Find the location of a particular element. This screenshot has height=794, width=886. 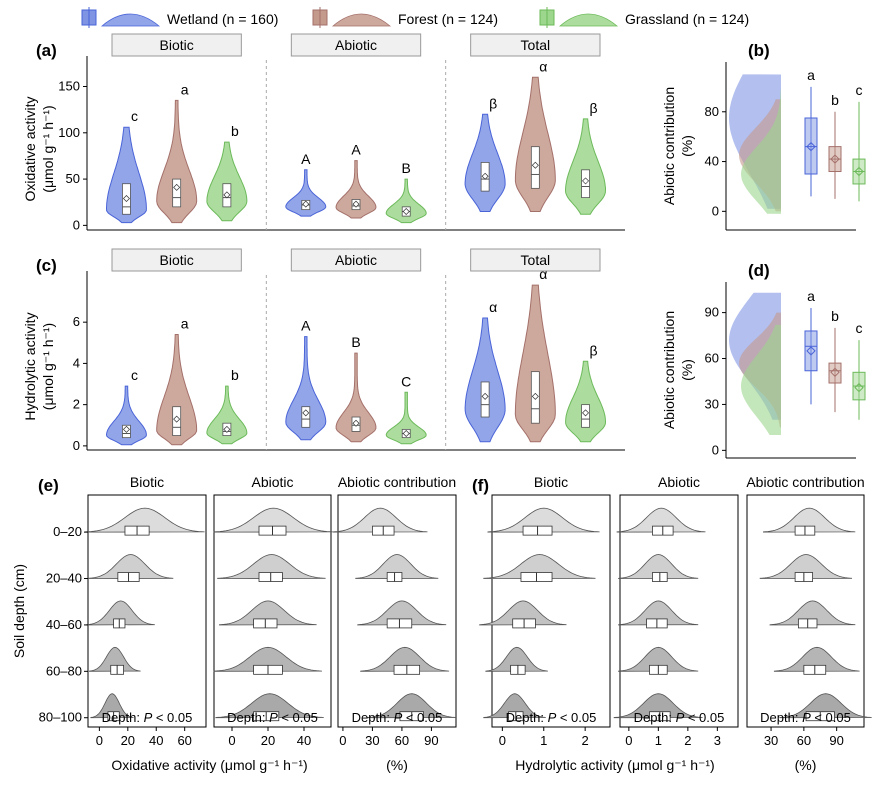

facet-label-total: Total is located at coordinates (536, 45).